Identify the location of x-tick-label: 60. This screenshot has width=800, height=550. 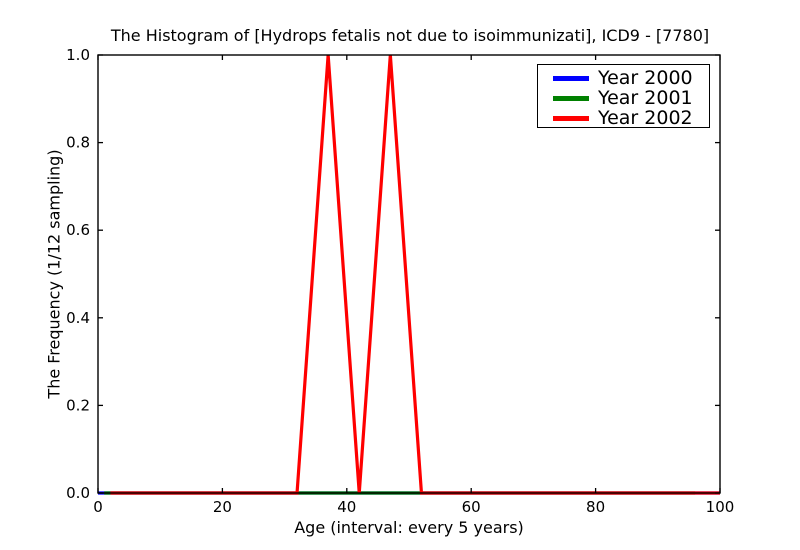
(471, 507).